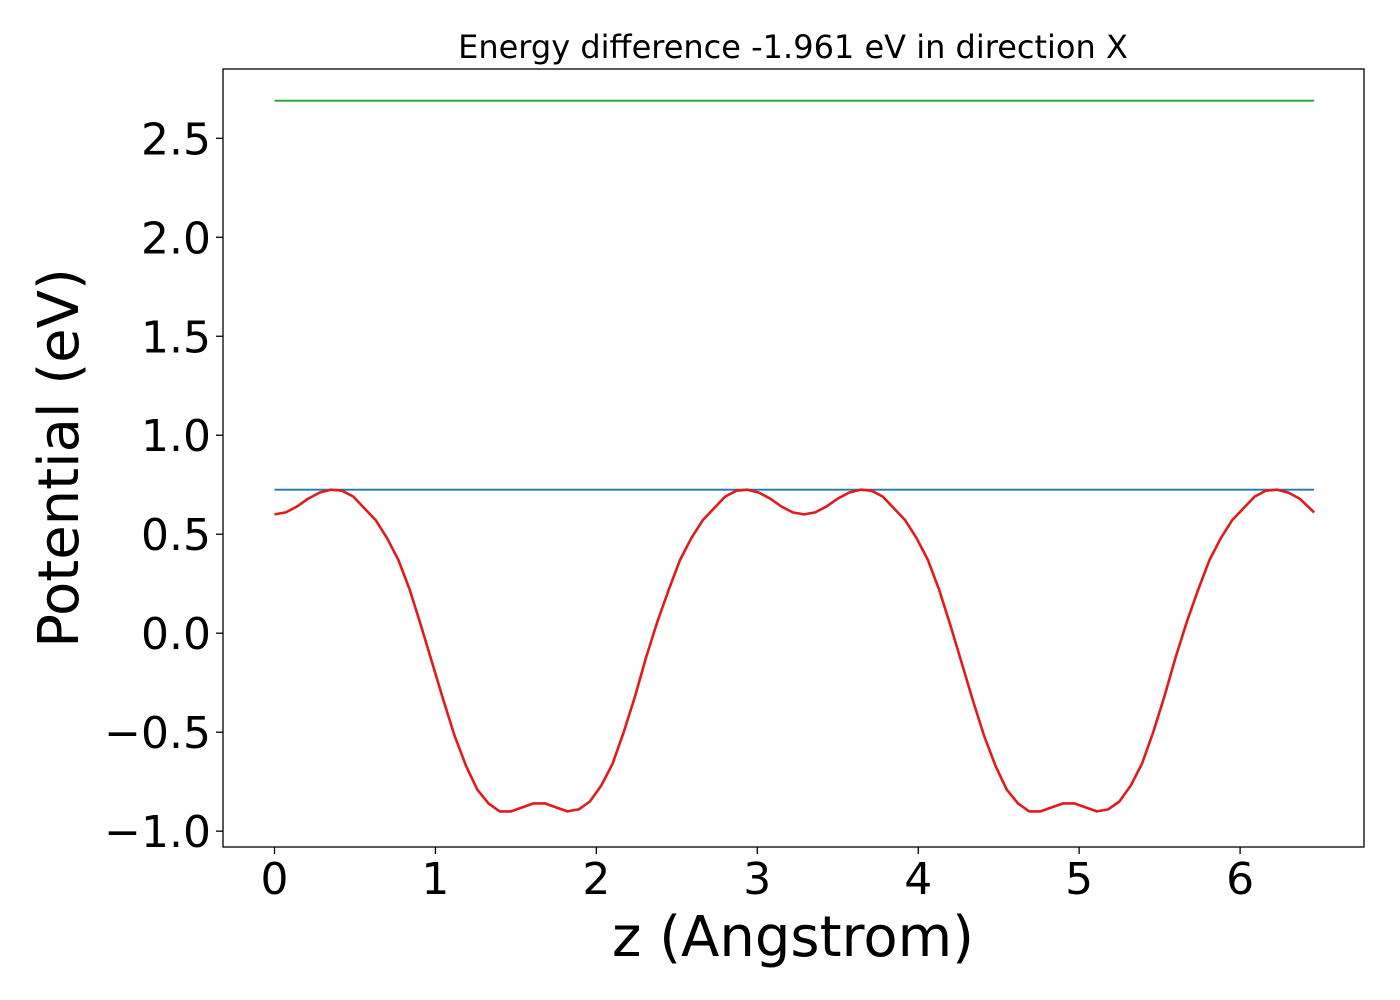 This screenshot has height=1000, width=1400. Describe the element at coordinates (176, 238) in the screenshot. I see `y-tick-label: 2.0` at that location.